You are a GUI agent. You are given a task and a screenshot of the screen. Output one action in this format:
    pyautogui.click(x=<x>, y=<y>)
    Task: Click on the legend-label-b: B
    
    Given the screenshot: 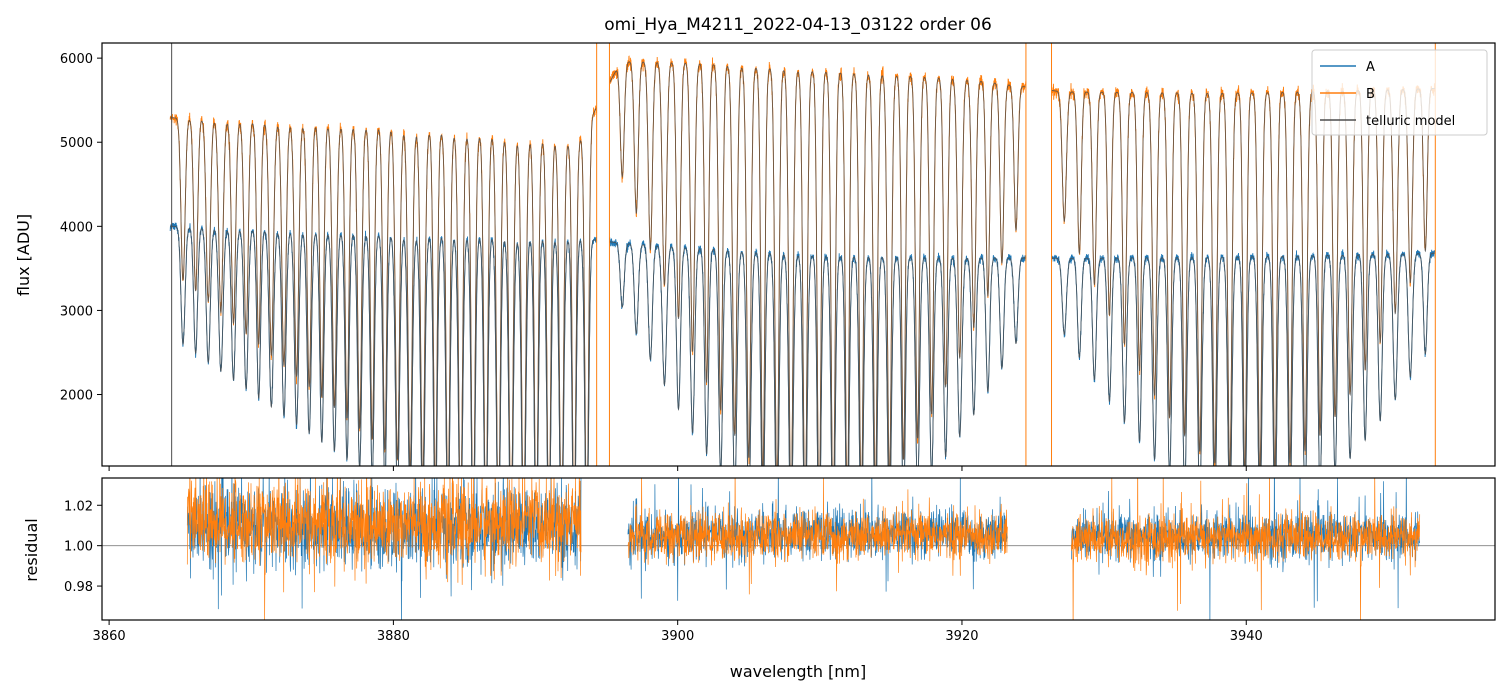 What is the action you would take?
    pyautogui.click(x=1370, y=94)
    